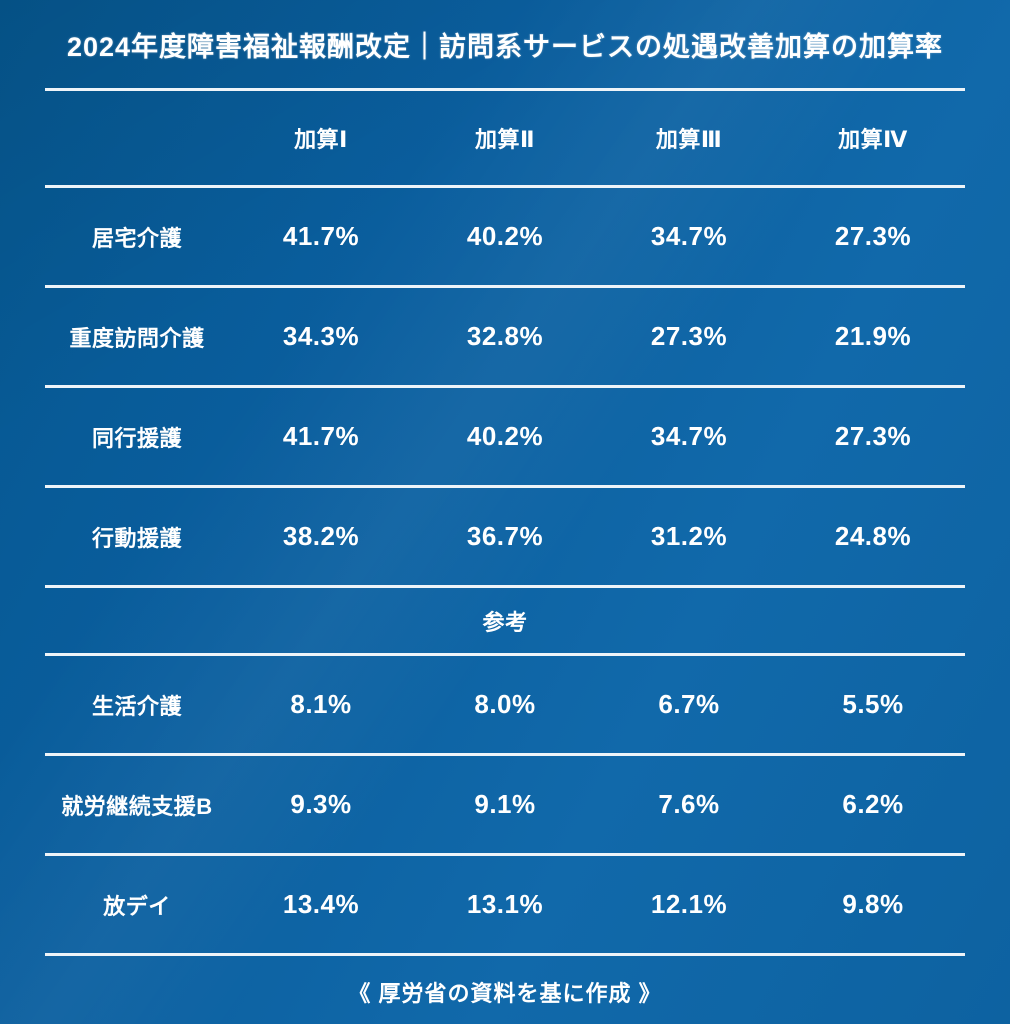 This screenshot has height=1027, width=1010. Describe the element at coordinates (136, 238) in the screenshot. I see `row-label: 居宅介護` at that location.